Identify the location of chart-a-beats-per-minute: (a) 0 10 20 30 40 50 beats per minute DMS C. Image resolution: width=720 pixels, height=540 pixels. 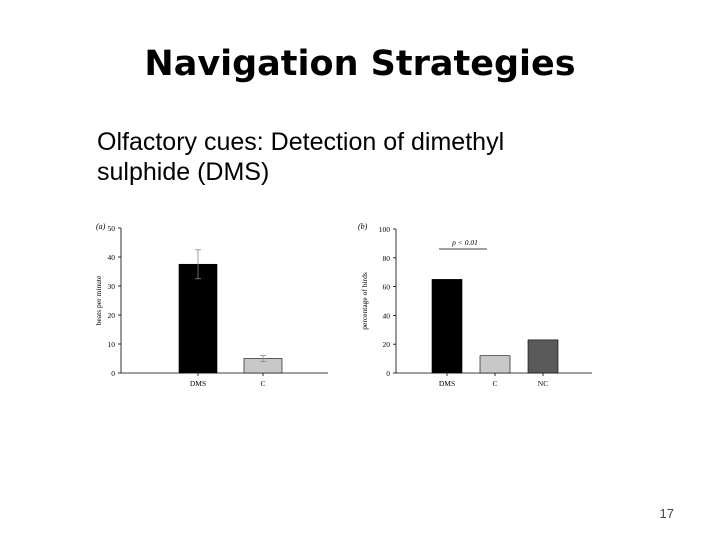
(211, 305).